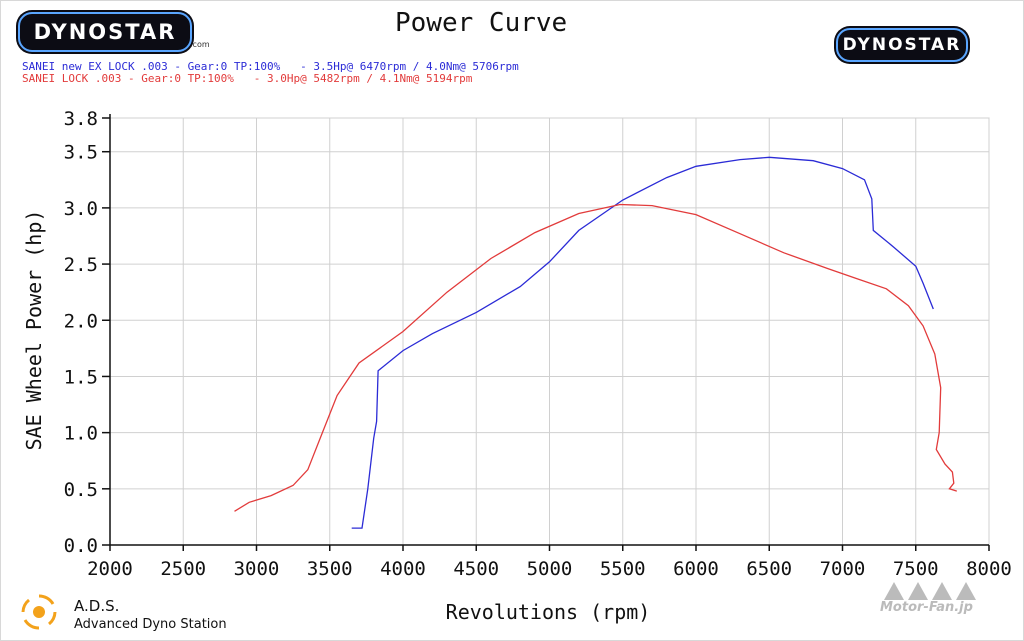  Describe the element at coordinates (403, 569) in the screenshot. I see `x-tick-label: 4000` at that location.